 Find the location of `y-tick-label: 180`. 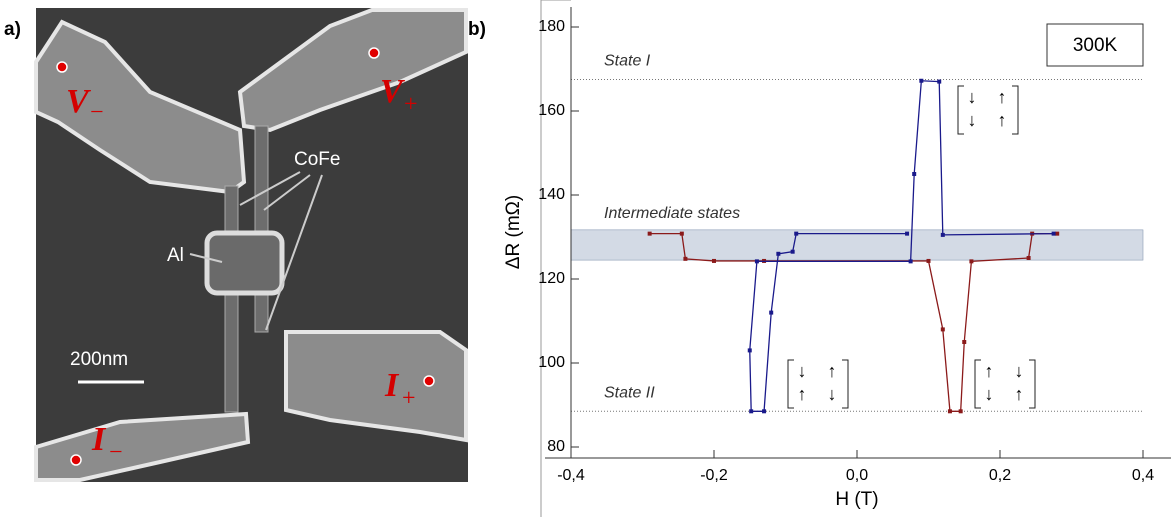

y-tick-label: 180 is located at coordinates (551, 26).